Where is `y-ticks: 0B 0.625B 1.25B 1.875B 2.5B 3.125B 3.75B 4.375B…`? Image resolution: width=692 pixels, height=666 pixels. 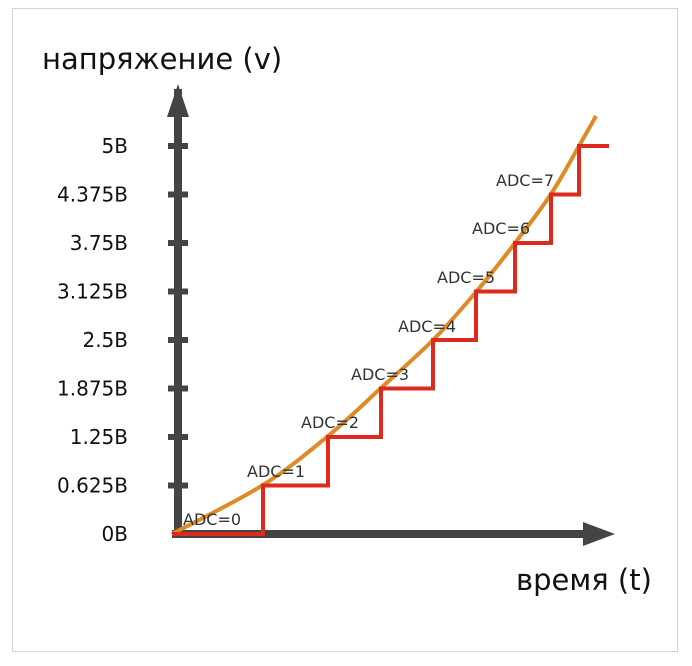 y-ticks: 0B 0.625B 1.25B 1.875B 2.5B 3.125B 3.75B 4.375B… is located at coordinates (122, 340).